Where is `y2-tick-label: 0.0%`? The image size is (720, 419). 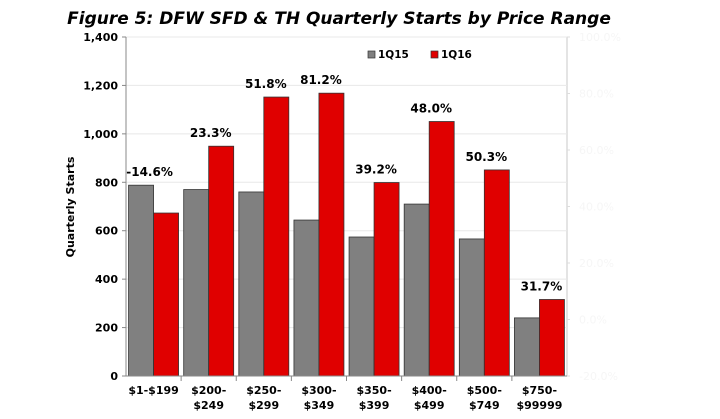 y2-tick-label: 0.0% is located at coordinates (593, 320).